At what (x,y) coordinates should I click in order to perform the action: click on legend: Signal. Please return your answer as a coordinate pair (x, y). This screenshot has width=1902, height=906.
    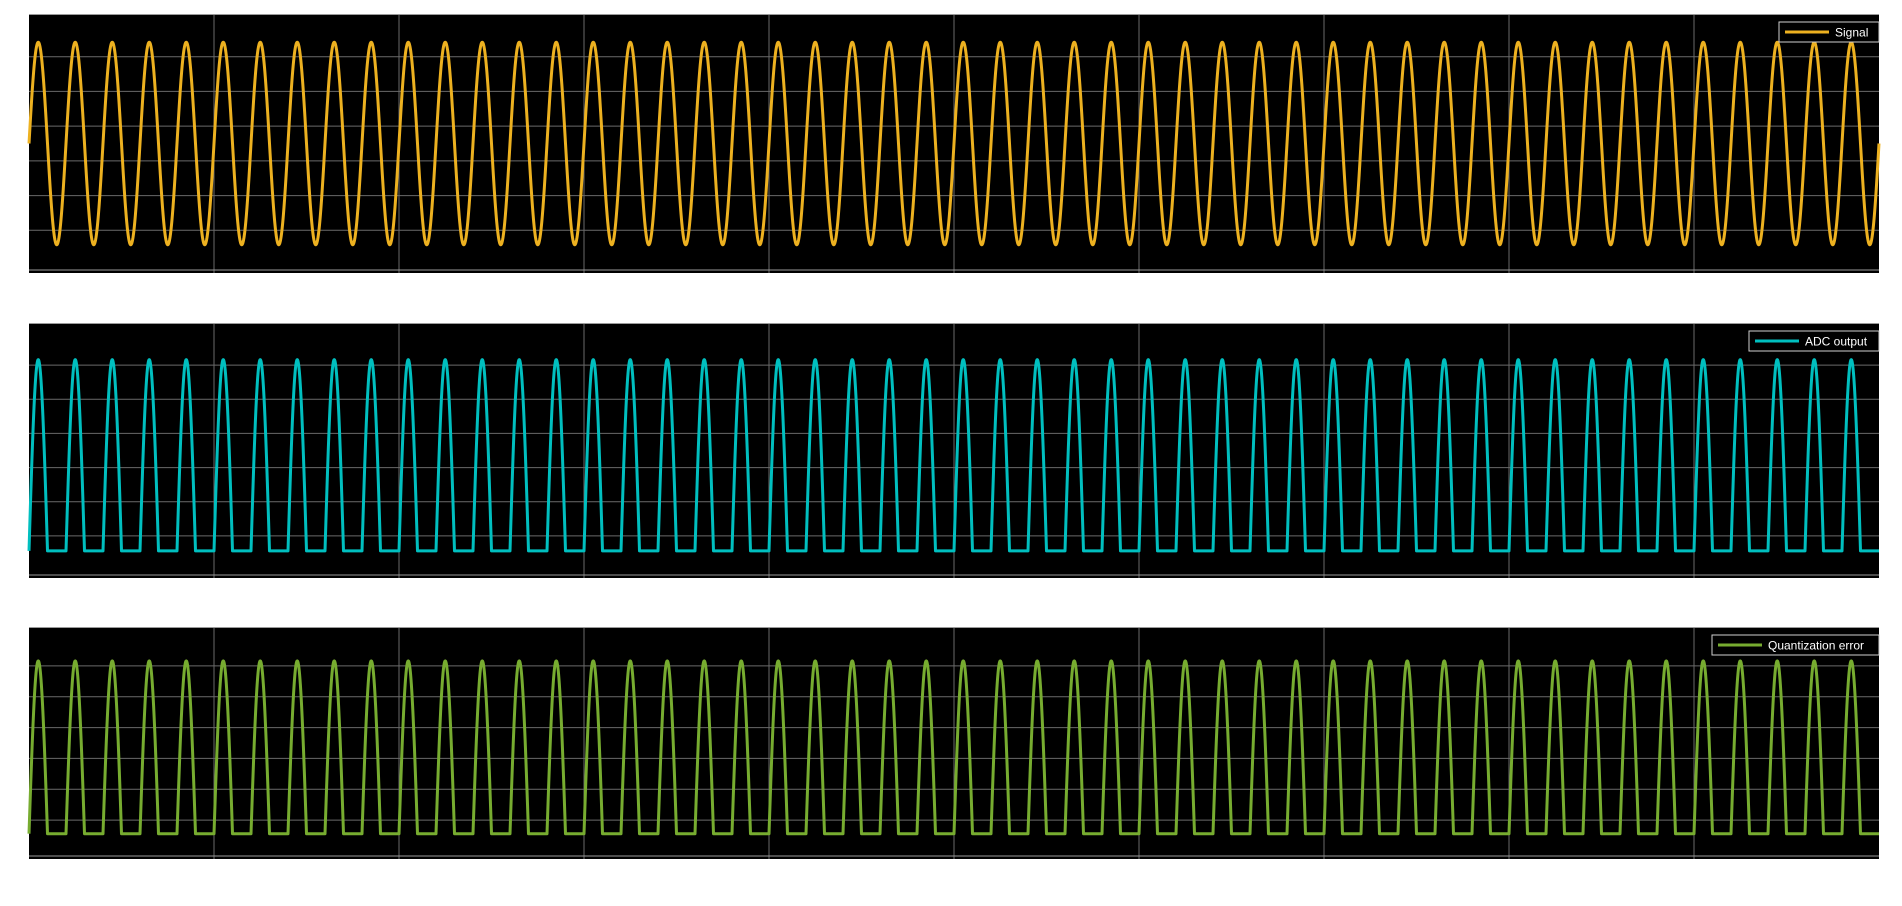
    Looking at the image, I should click on (1829, 32).